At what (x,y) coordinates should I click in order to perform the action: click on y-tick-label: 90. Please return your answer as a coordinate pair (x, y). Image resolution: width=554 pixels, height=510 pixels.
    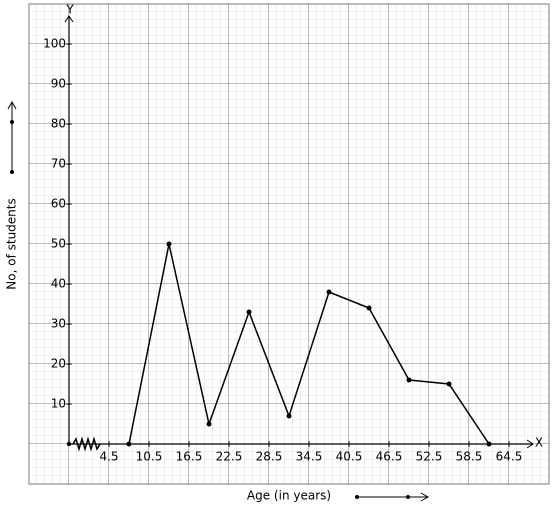
    Looking at the image, I should click on (58, 84).